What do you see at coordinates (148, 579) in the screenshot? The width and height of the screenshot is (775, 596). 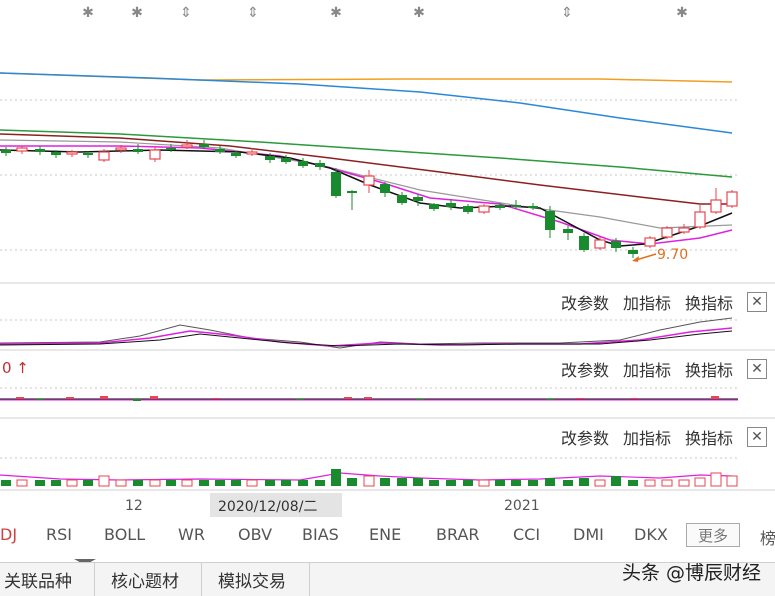 I see `tab-core-themes: 核心题材` at bounding box center [148, 579].